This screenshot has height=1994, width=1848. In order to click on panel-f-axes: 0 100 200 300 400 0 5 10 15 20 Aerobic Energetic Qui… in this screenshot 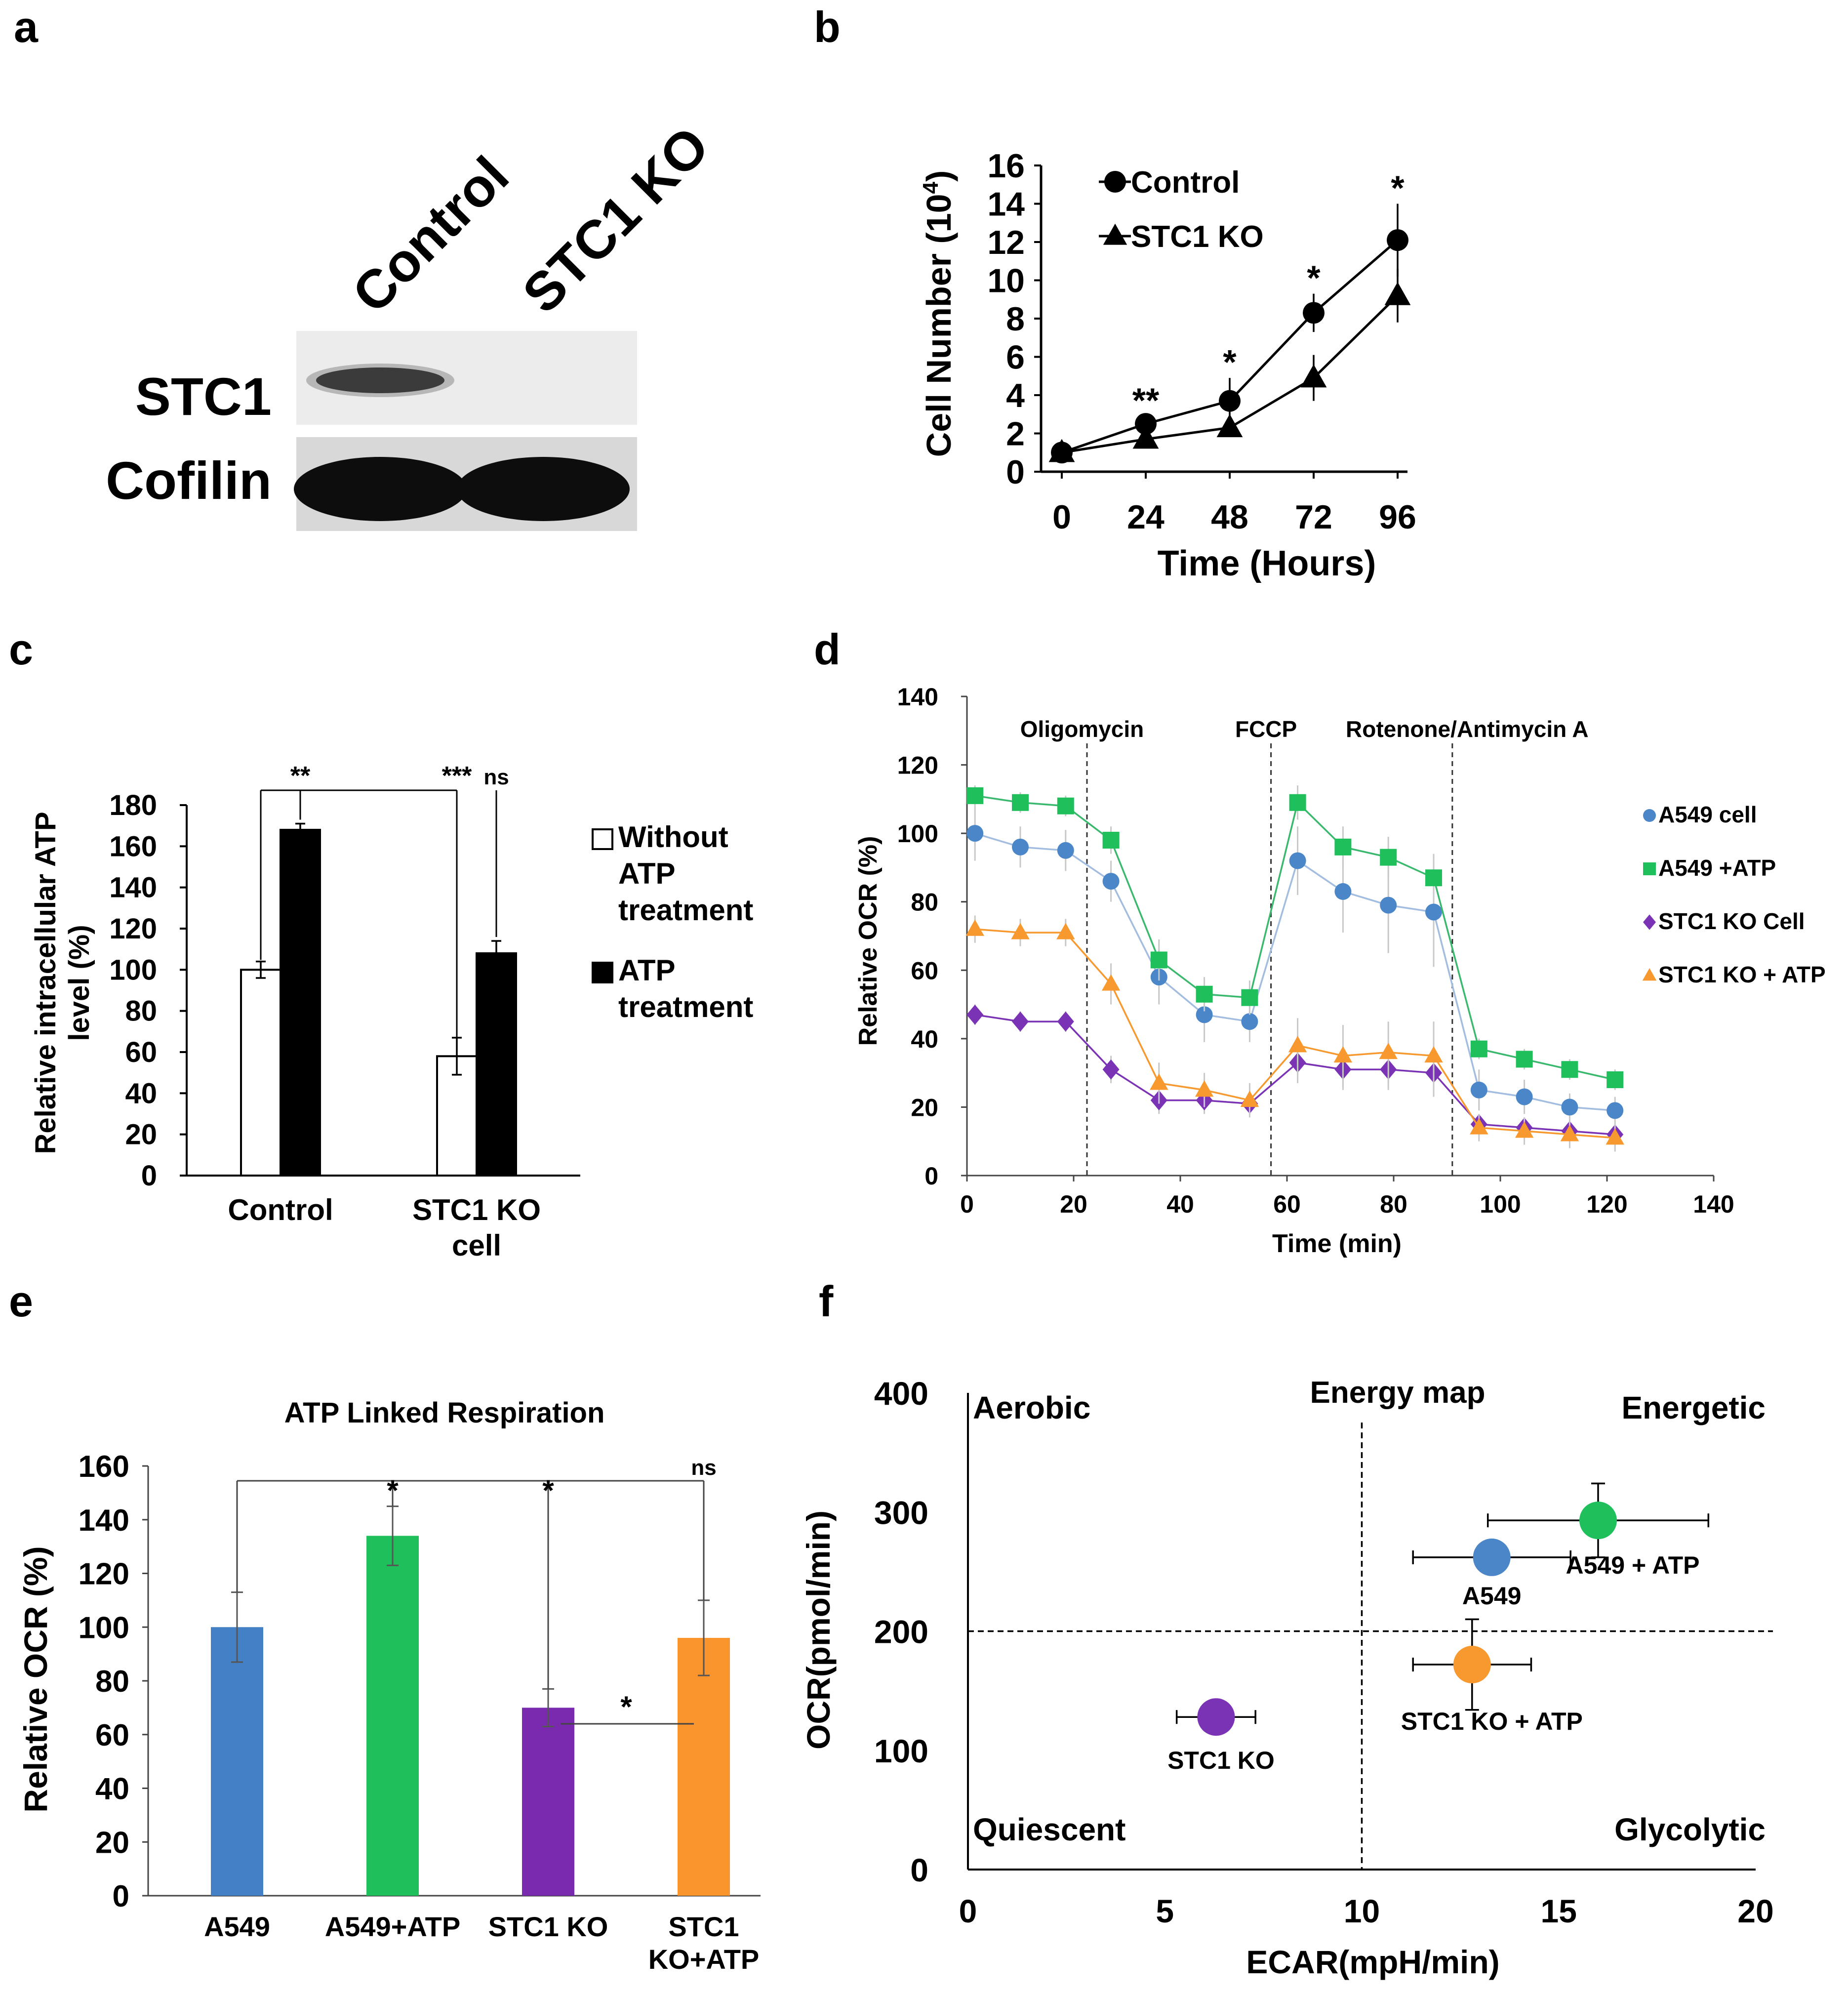, I will do `click(1324, 1652)`.